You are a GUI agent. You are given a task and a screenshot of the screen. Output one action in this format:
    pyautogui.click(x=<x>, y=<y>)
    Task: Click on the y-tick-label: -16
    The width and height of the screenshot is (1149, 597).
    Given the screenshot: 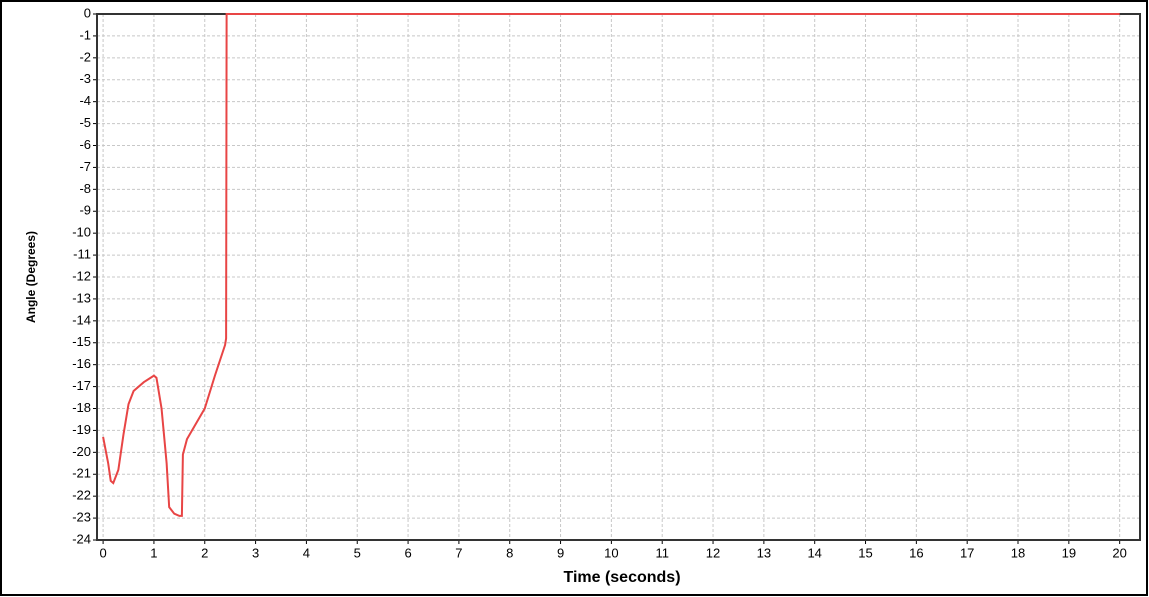 What is the action you would take?
    pyautogui.click(x=81, y=363)
    